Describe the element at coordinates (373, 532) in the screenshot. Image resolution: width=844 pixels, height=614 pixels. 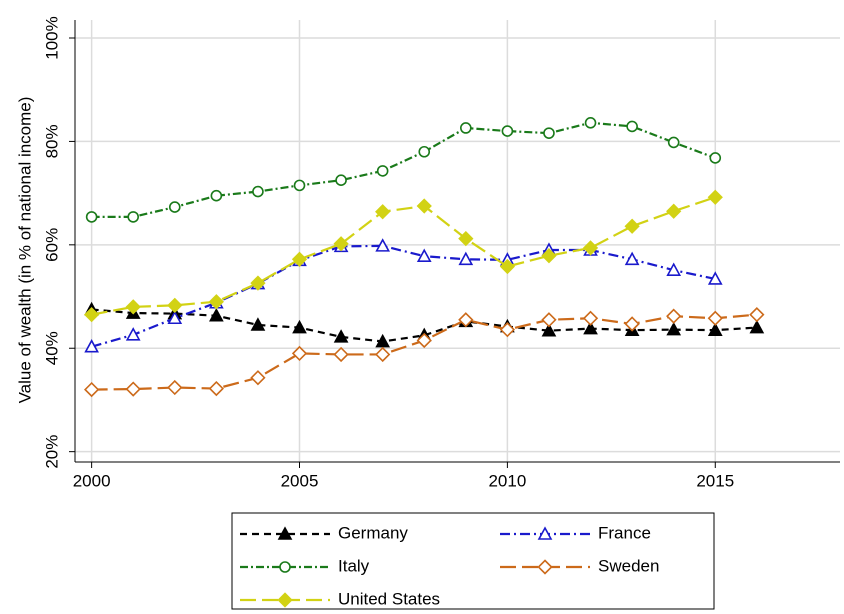
I see `legend-label: Germany` at that location.